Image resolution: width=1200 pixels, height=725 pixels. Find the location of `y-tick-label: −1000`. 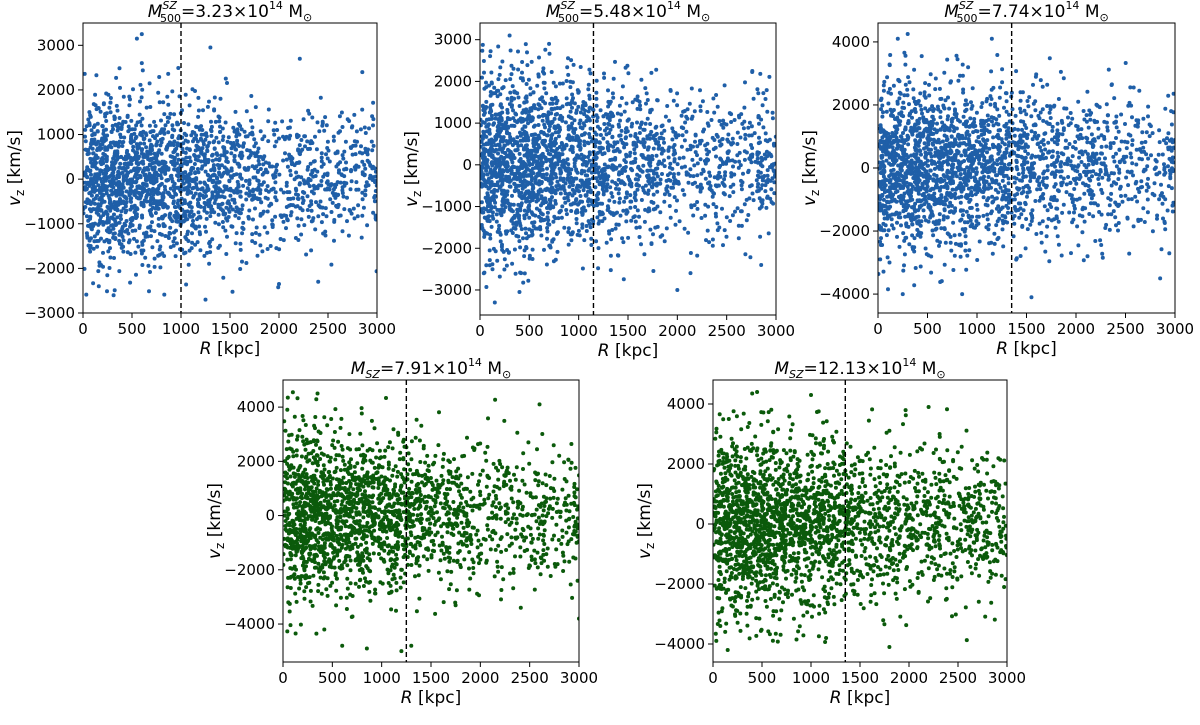

y-tick-label: −1000 is located at coordinates (49, 224).